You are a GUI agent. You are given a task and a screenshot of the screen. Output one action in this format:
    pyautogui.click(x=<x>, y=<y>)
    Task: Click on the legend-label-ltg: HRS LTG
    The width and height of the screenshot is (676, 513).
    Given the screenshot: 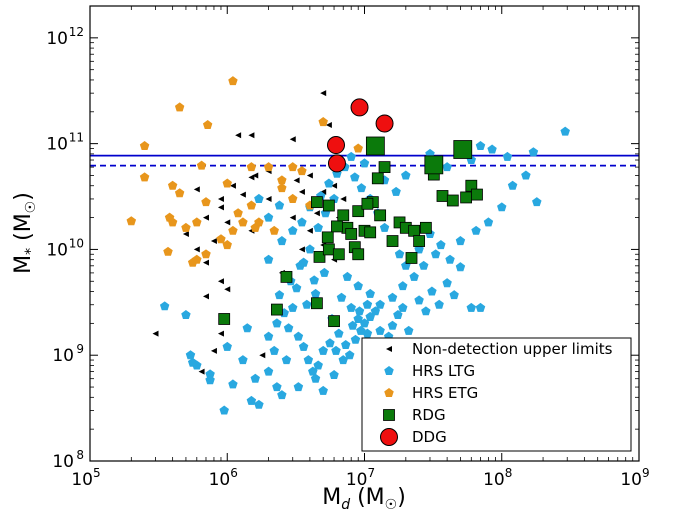 What is the action you would take?
    pyautogui.click(x=443, y=371)
    